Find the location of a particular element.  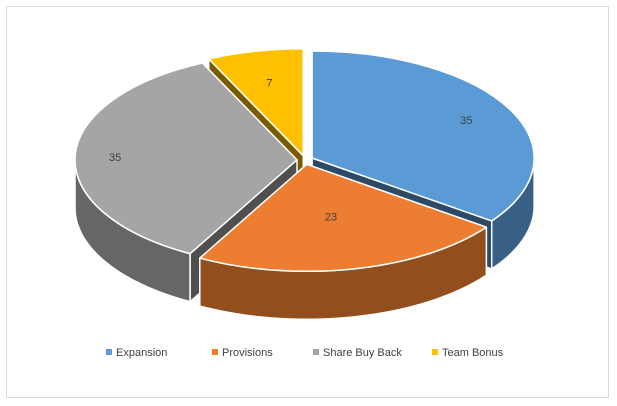

legend-swatch-share-buy-back is located at coordinates (316, 352).